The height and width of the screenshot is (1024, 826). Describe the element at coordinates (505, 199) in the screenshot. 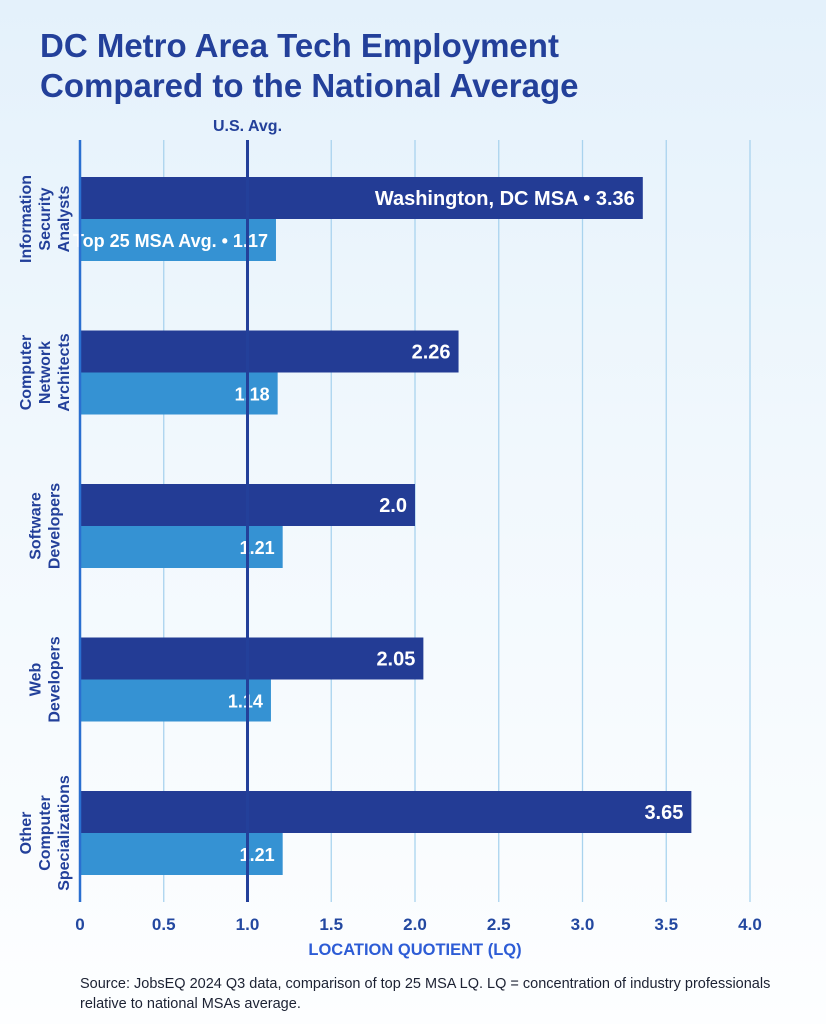

I see `bar-value-label: Washington, DC MSA • 3.36` at that location.